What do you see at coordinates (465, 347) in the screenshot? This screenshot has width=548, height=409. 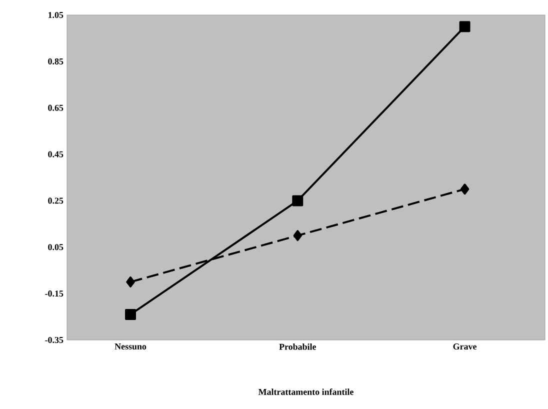 I see `x-tick-label: Grave` at bounding box center [465, 347].